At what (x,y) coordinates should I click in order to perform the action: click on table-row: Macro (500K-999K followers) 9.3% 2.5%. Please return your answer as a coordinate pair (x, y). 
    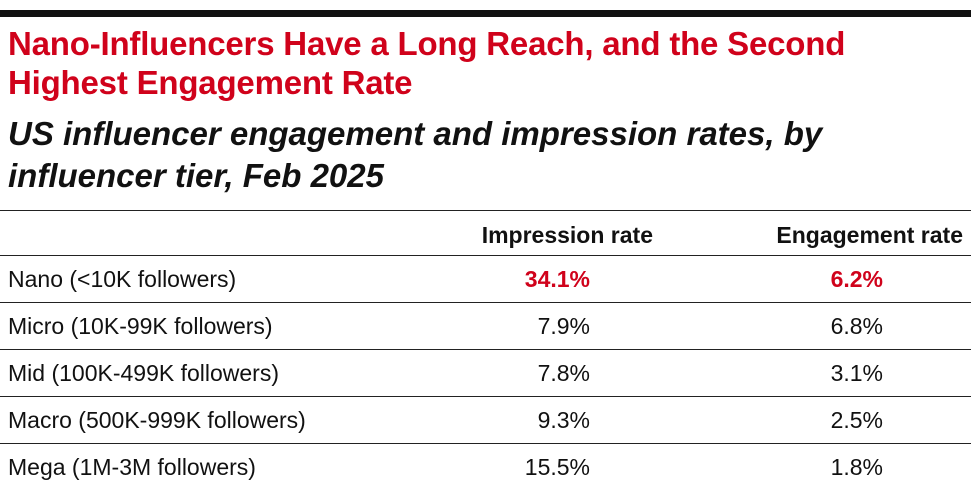
    Looking at the image, I should click on (485, 419).